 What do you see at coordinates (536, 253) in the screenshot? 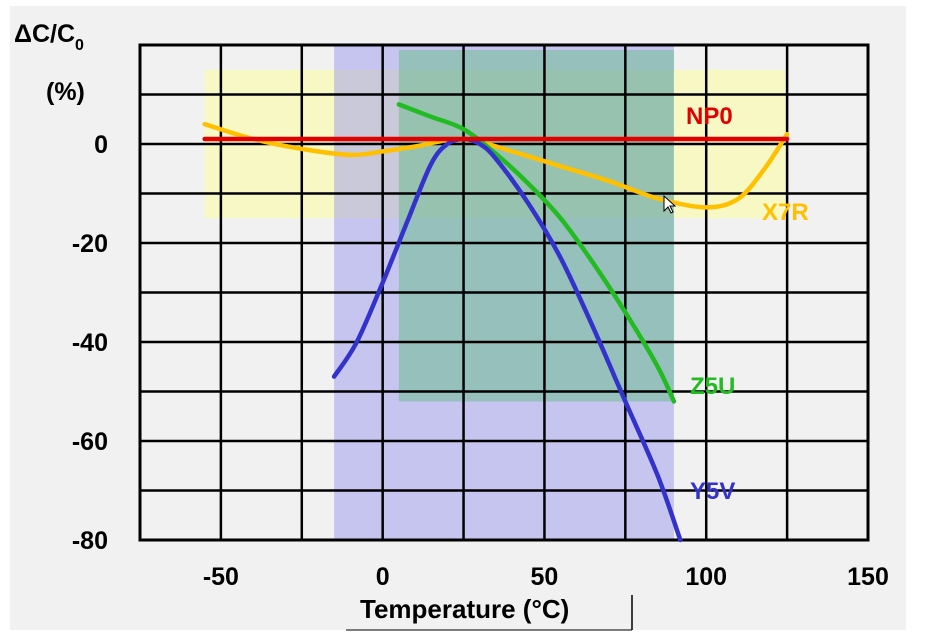
I see `series-line-z5u` at bounding box center [536, 253].